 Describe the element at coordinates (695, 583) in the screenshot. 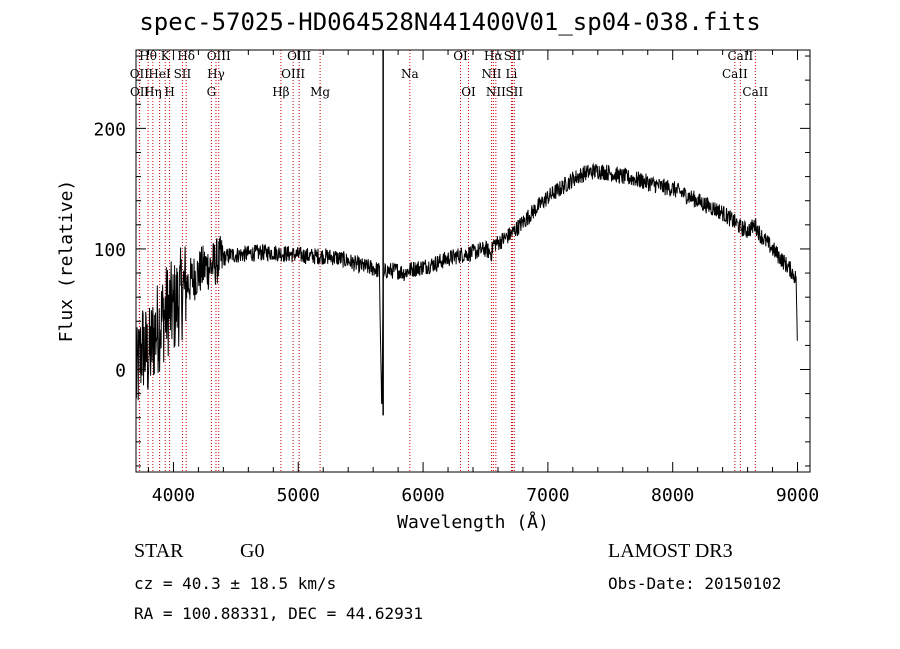

I see `observation-date: Obs-Date: 20150102` at that location.